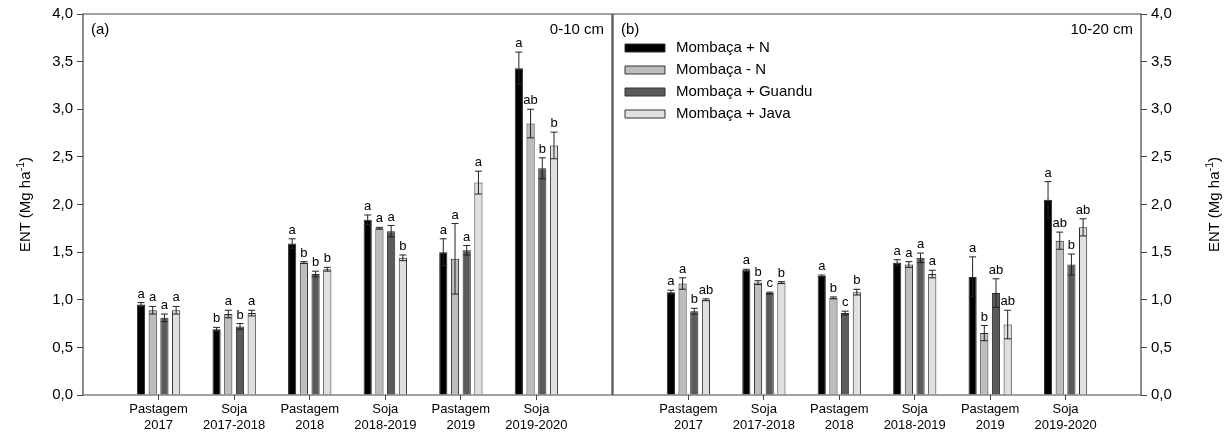 Image resolution: width=1227 pixels, height=437 pixels. I want to click on y-tick-label: 4,0, so click(62, 13).